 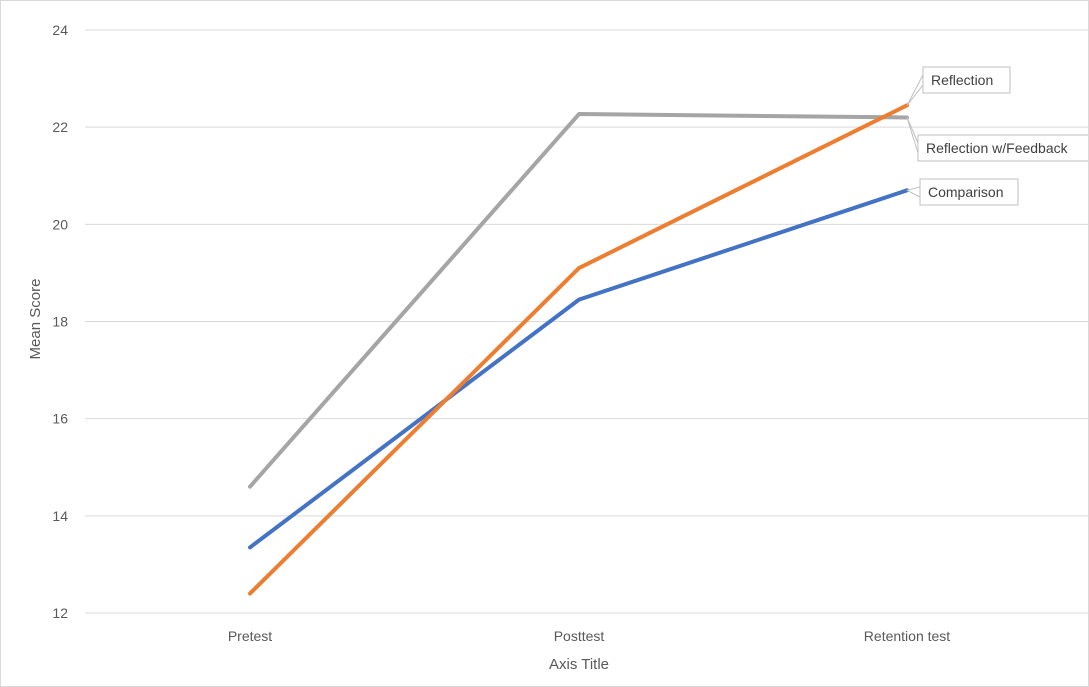 What do you see at coordinates (907, 636) in the screenshot?
I see `x-tick-label: Retention test` at bounding box center [907, 636].